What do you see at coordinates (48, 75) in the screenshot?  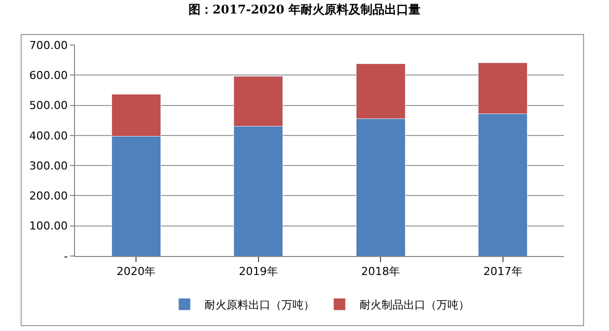 I see `y-tick-label: 600.00` at bounding box center [48, 75].